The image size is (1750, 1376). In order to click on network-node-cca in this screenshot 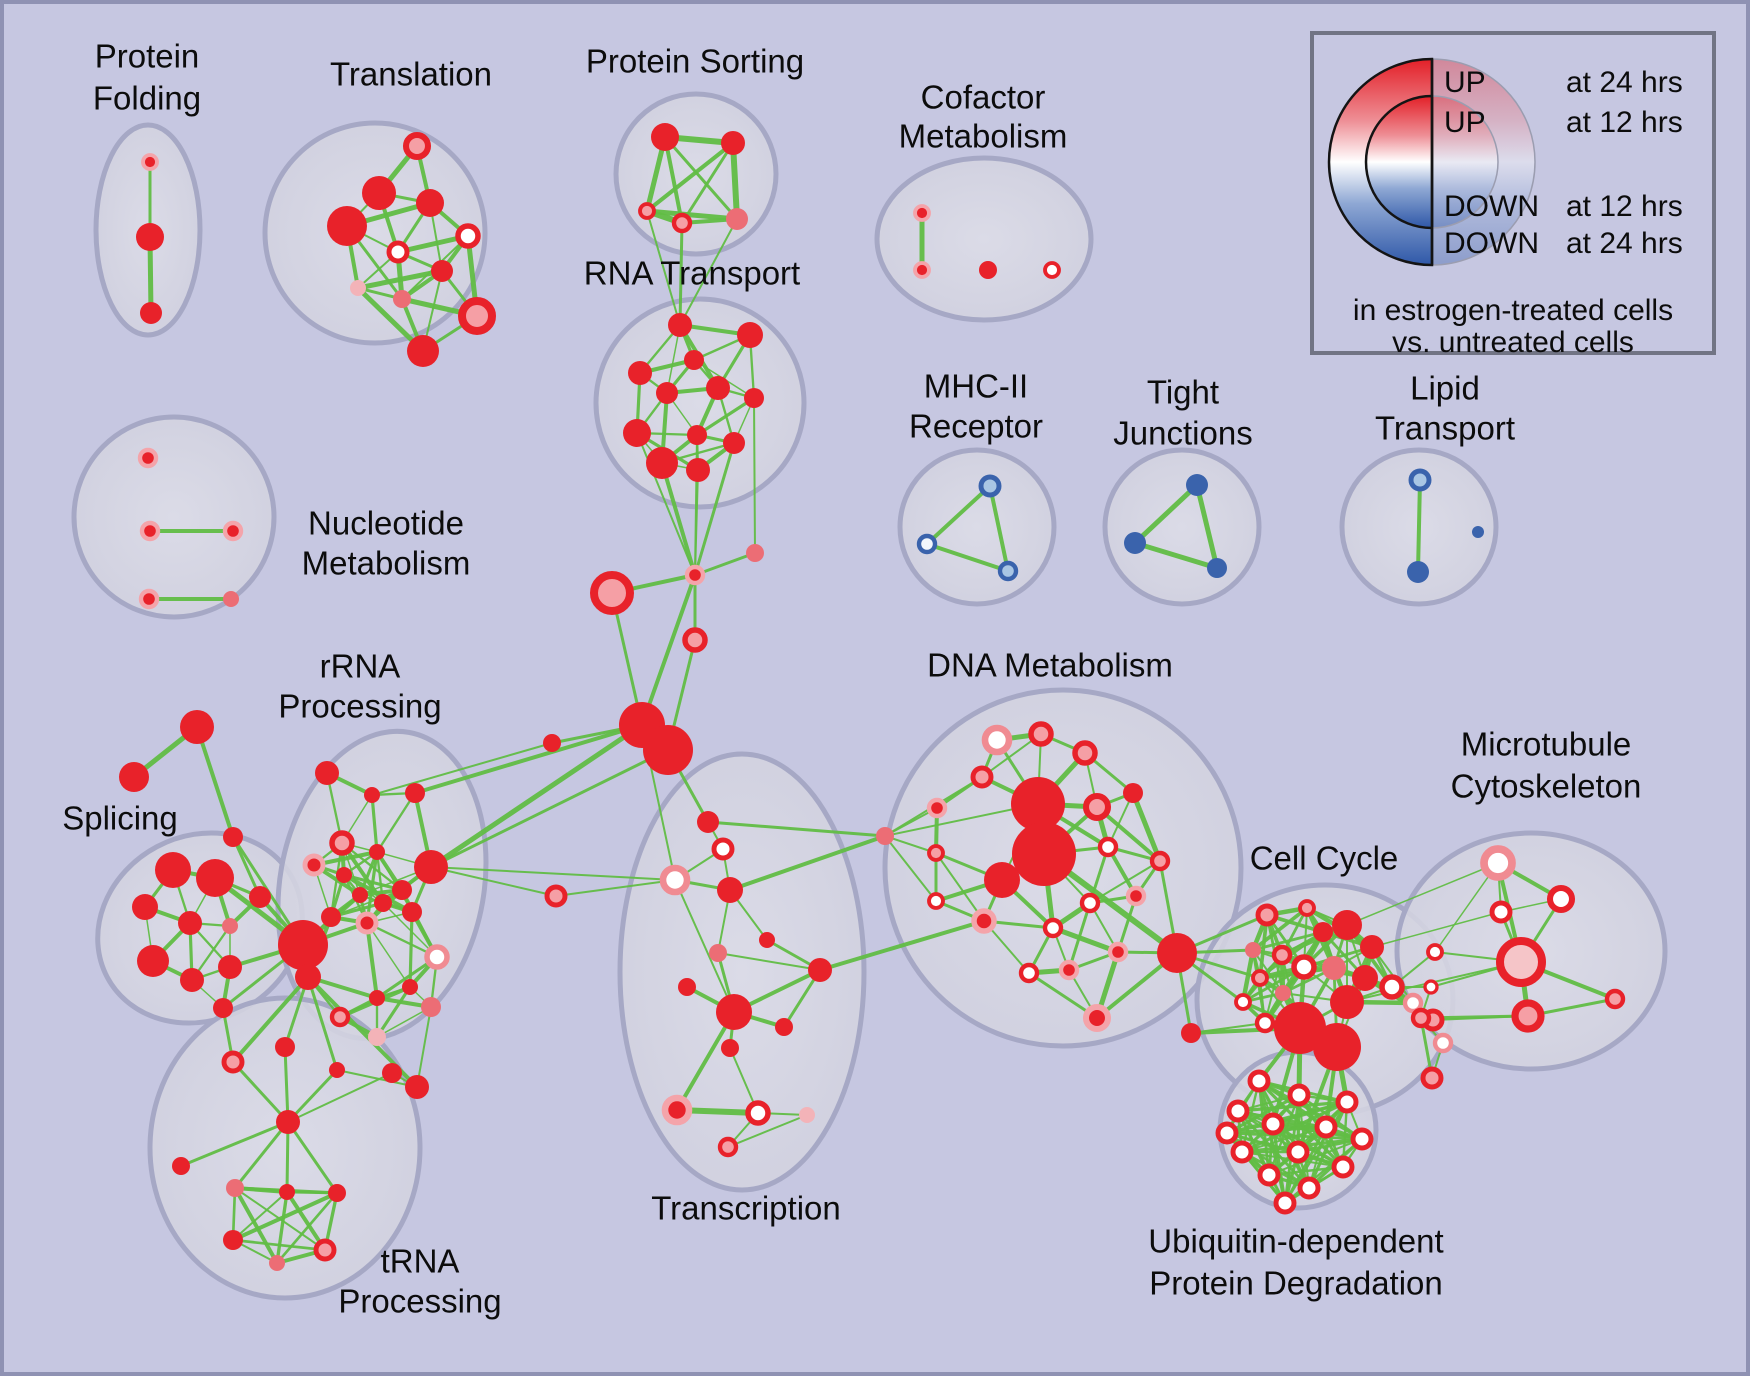, I will do `click(1267, 915)`.